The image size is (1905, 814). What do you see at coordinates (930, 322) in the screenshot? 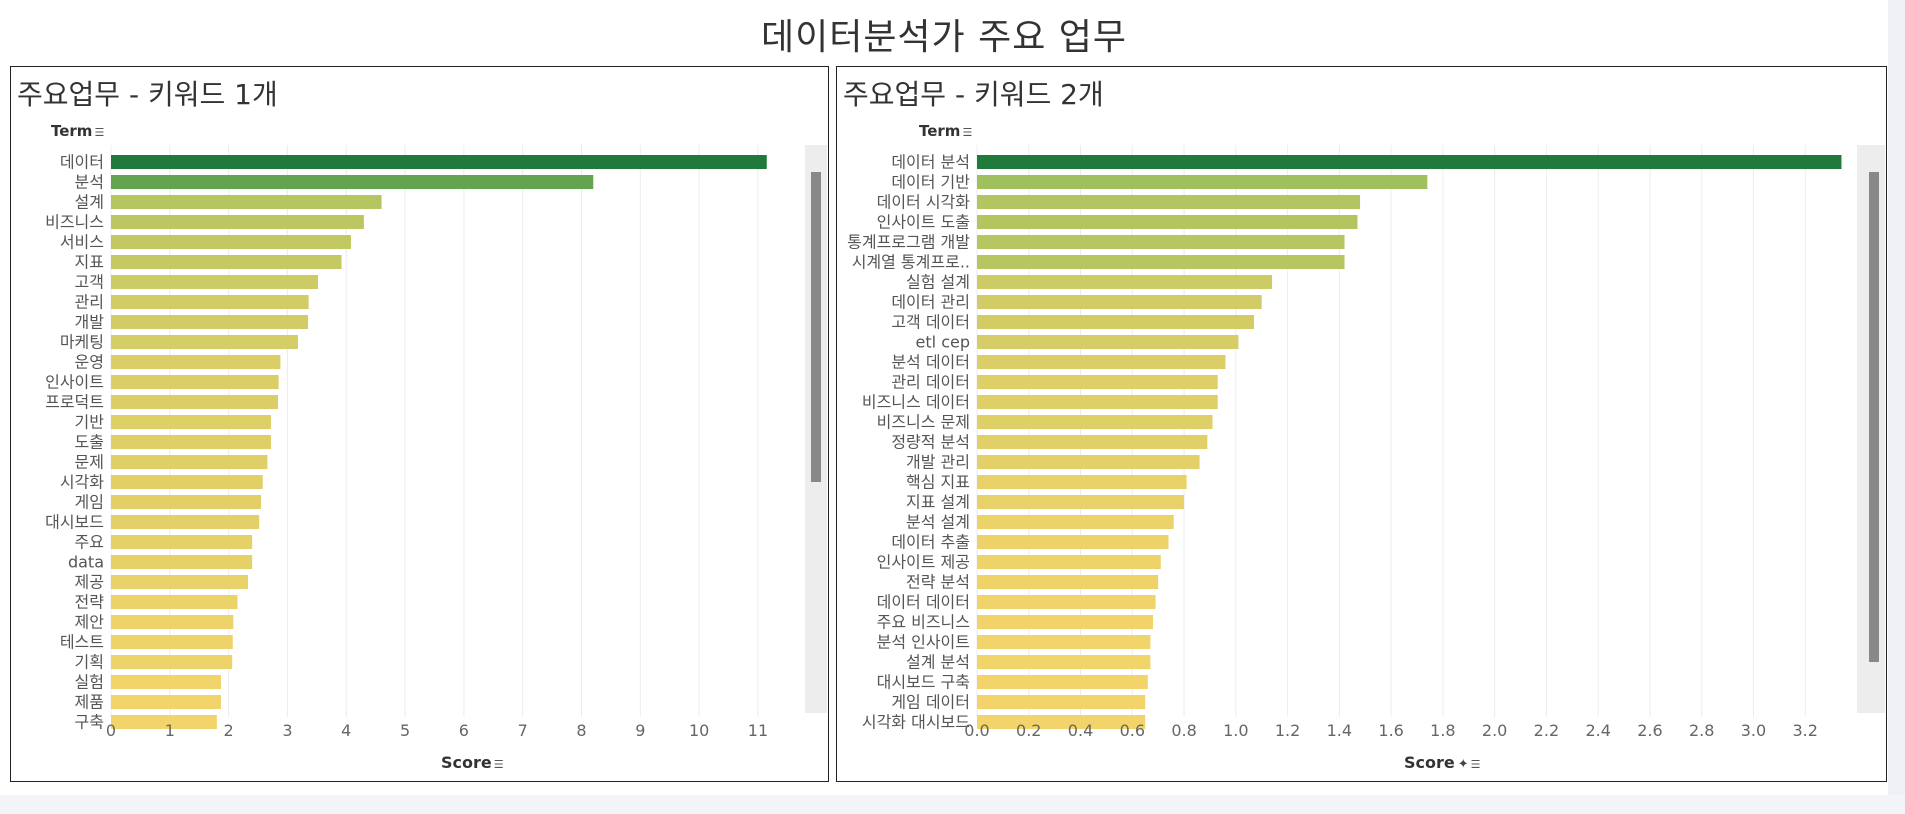
I see `category-label: 고객 데이터` at bounding box center [930, 322].